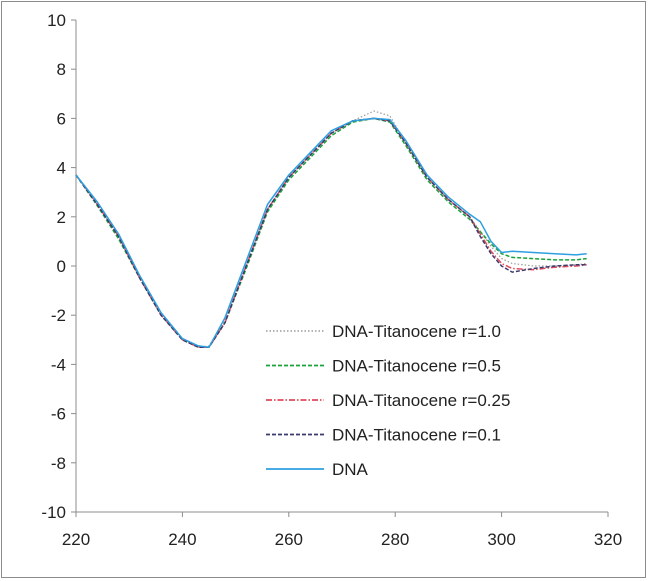 The image size is (649, 581). What do you see at coordinates (416, 331) in the screenshot?
I see `legend-label-1: DNA-Titanocene r=1.0` at bounding box center [416, 331].